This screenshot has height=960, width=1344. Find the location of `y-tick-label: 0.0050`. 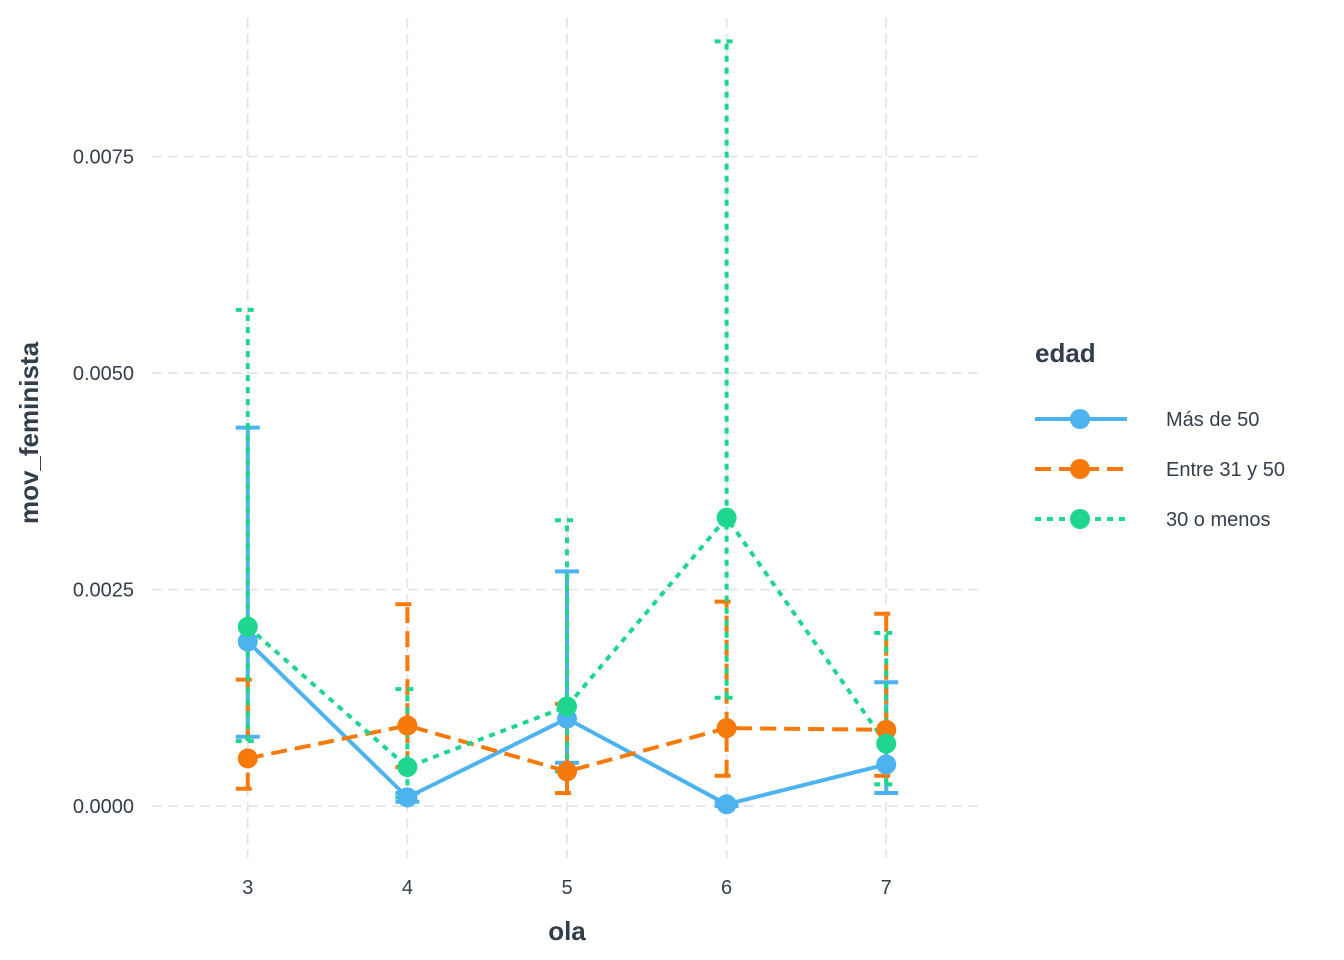

y-tick-label: 0.0050 is located at coordinates (103, 374).